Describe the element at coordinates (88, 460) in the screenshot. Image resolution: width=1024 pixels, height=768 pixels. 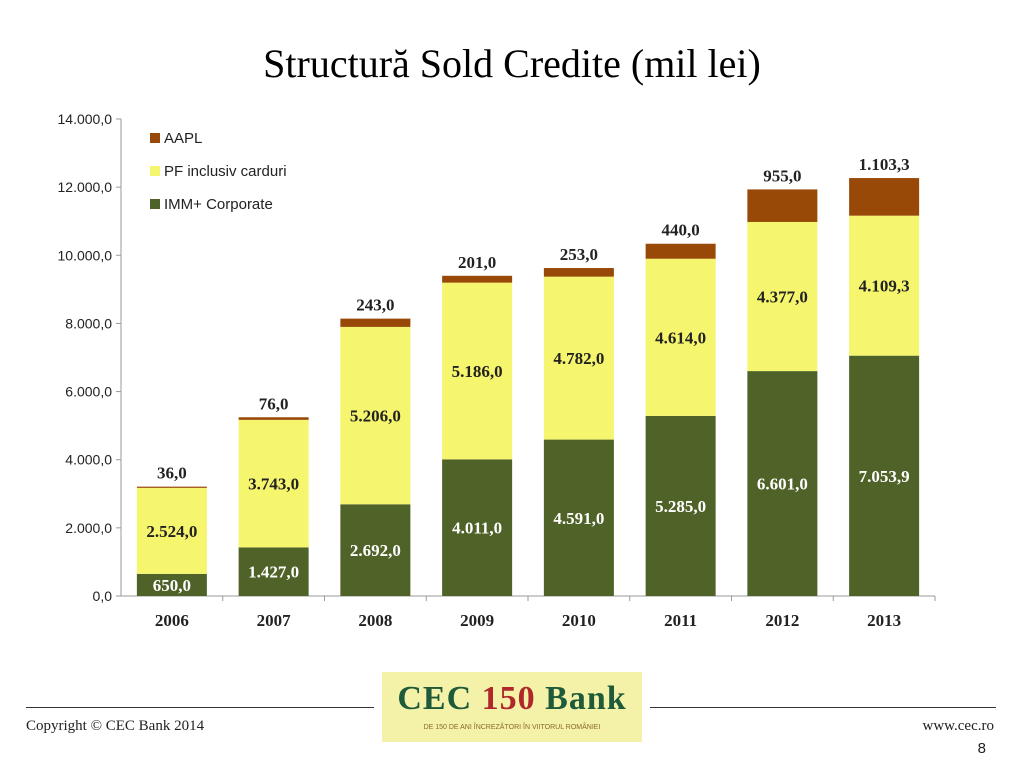
I see `y-tick-label: 4.000,0` at that location.